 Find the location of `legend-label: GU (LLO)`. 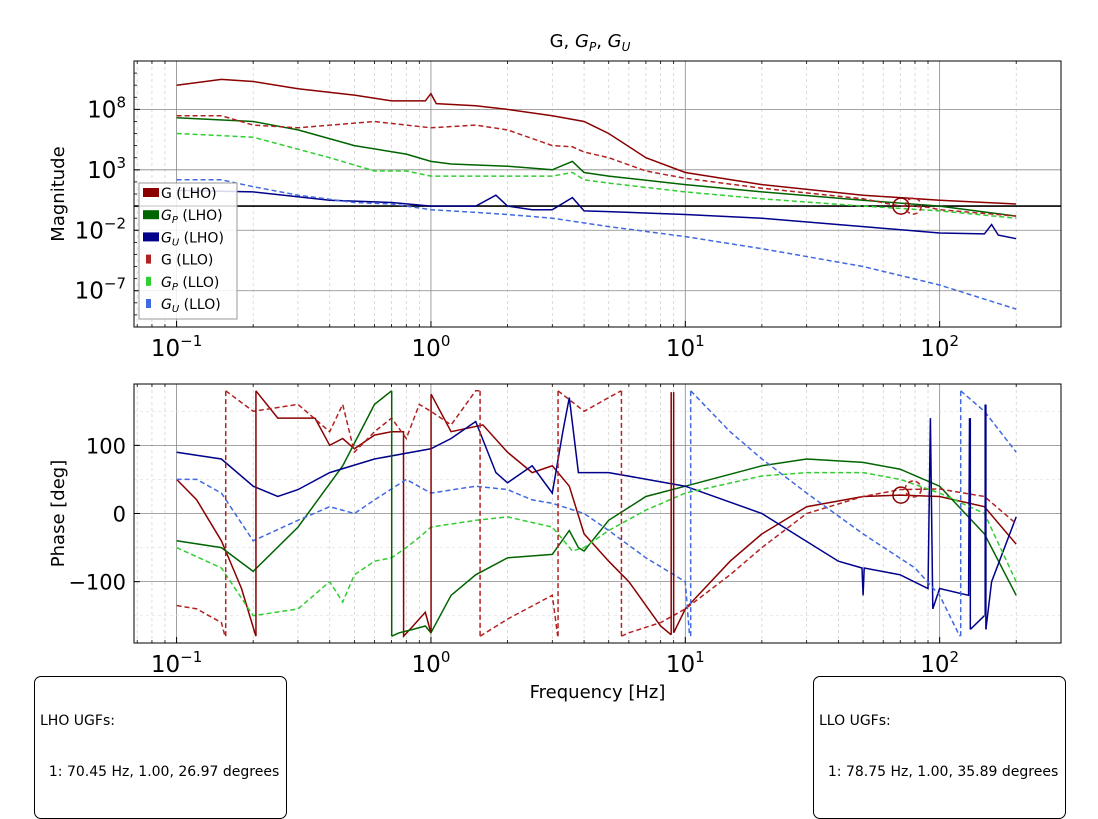

legend-label: GU (LLO) is located at coordinates (191, 306).